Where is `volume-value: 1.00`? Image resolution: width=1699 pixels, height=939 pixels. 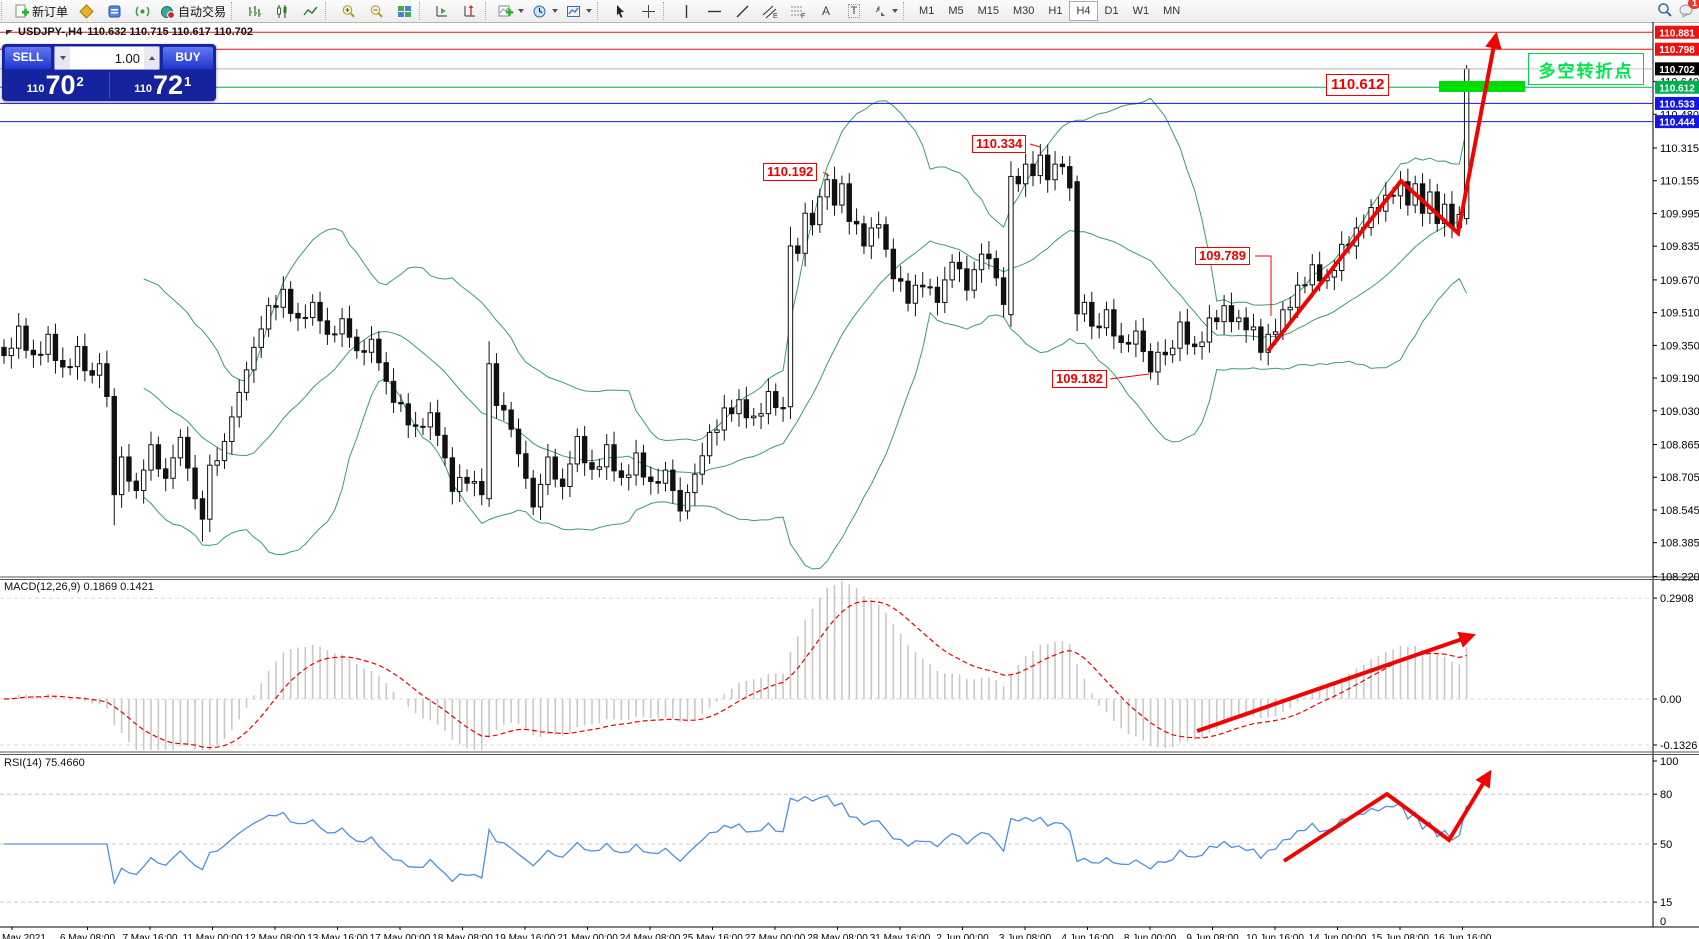
volume-value: 1.00 is located at coordinates (127, 58).